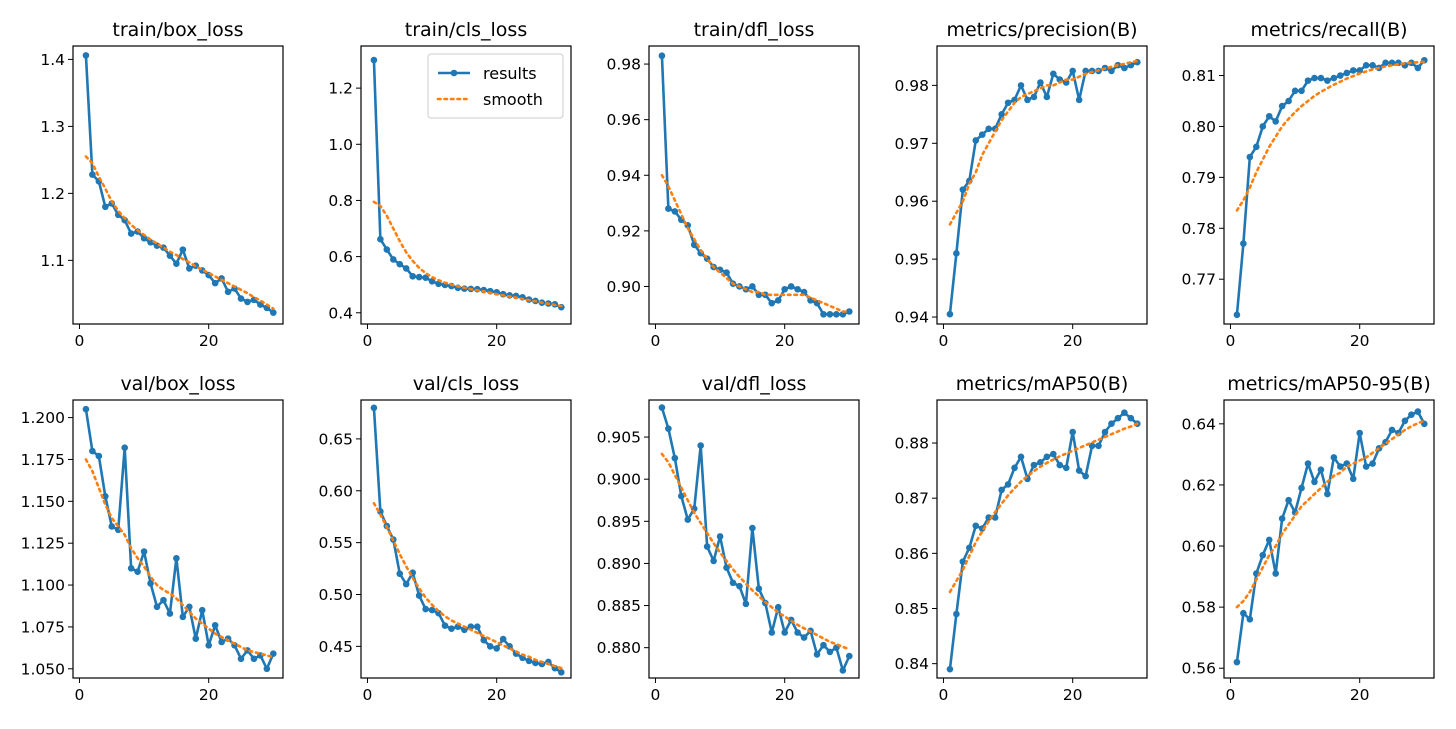  I want to click on y-tick-label: 1.2, so click(340, 89).